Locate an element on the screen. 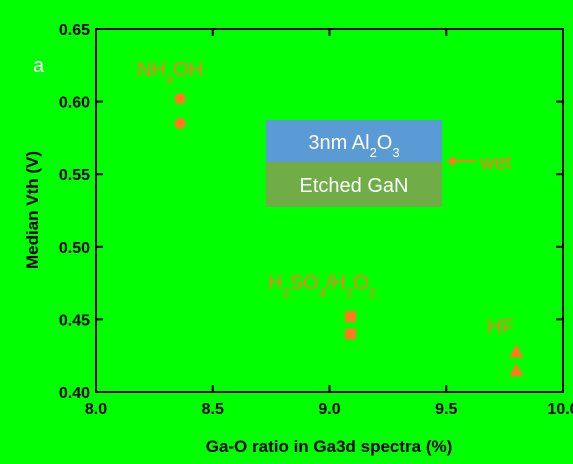 Image resolution: width=573 pixels, height=464 pixels. annotation-h2so4-h2o2: H2SO4/H2O2 is located at coordinates (322, 286).